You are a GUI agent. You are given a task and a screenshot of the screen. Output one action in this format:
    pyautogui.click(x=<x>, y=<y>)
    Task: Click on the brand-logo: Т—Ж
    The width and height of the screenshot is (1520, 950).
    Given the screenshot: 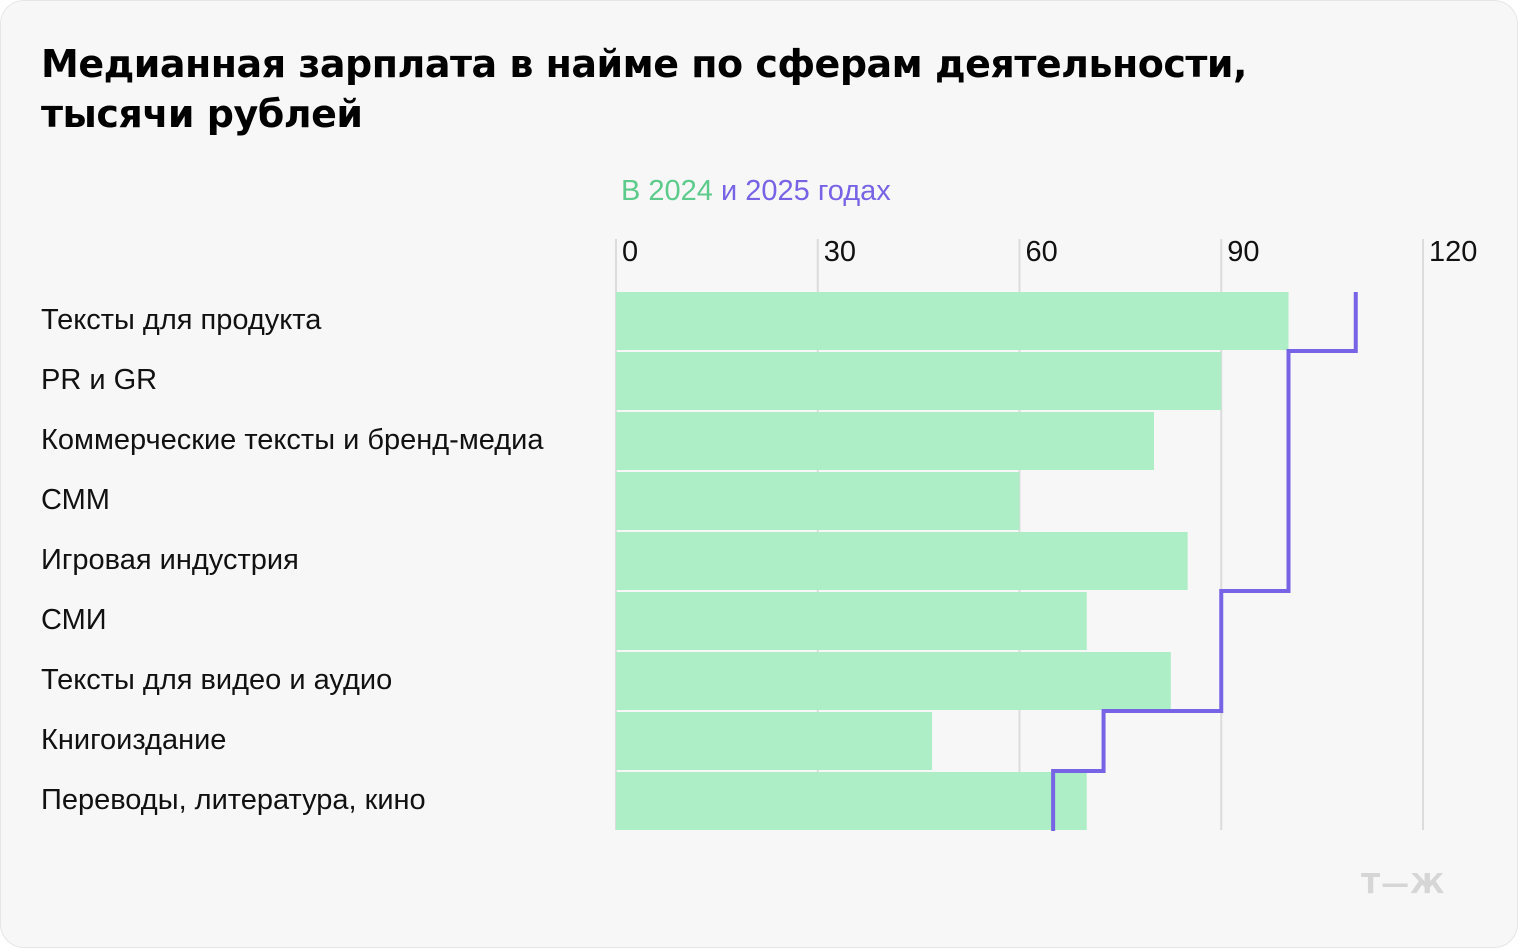 What is the action you would take?
    pyautogui.click(x=1403, y=883)
    